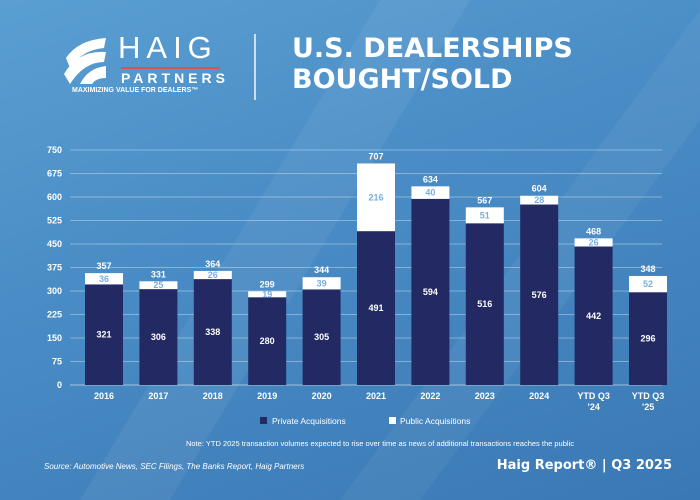 The image size is (700, 500). I want to click on label-total: 299, so click(267, 284).